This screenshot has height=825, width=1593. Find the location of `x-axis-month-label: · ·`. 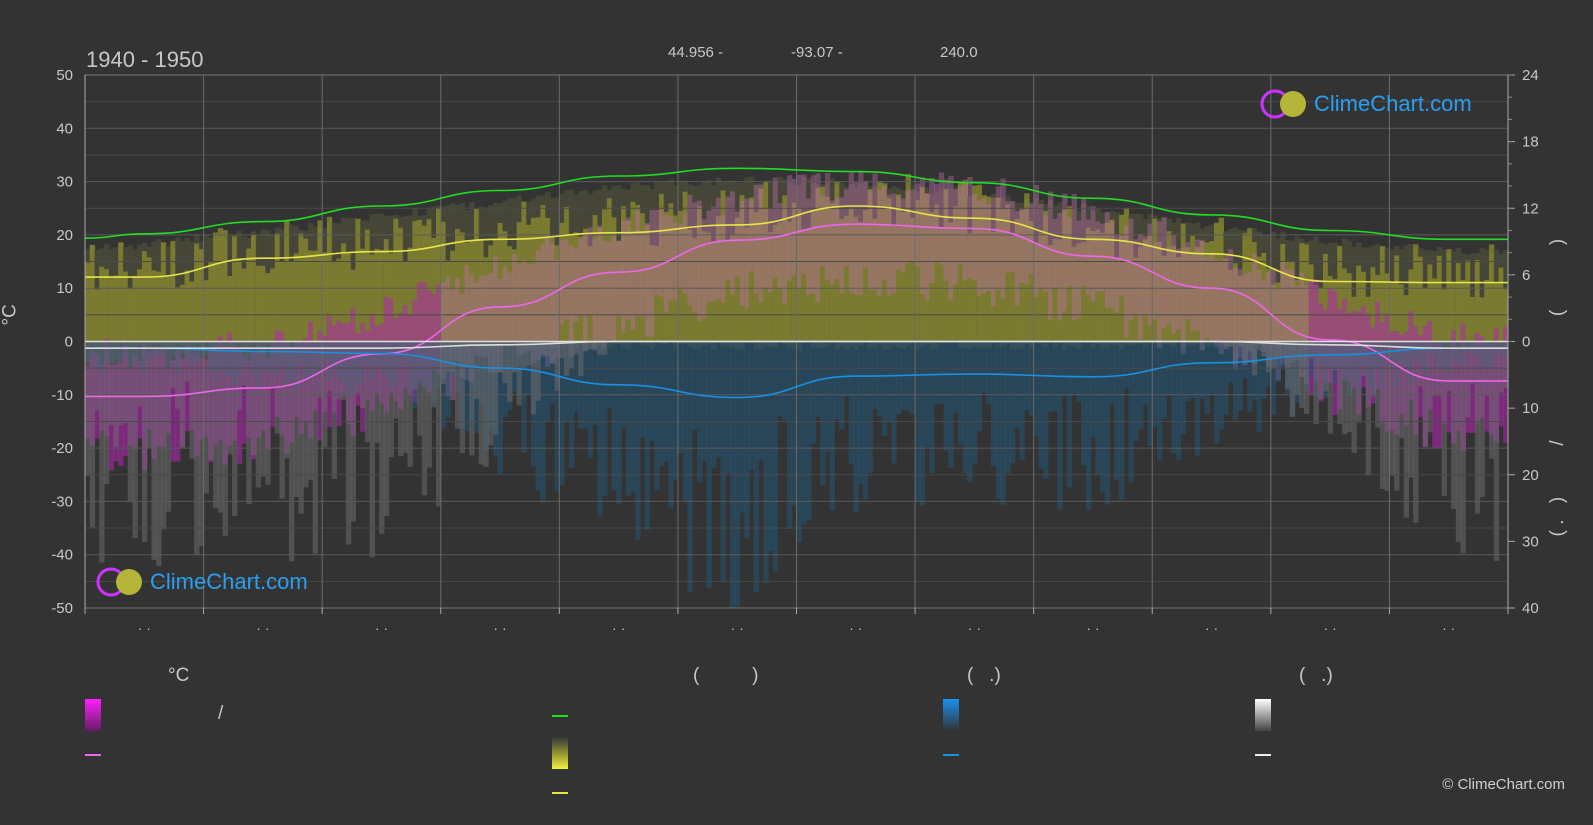

x-axis-month-label: · · is located at coordinates (499, 628).